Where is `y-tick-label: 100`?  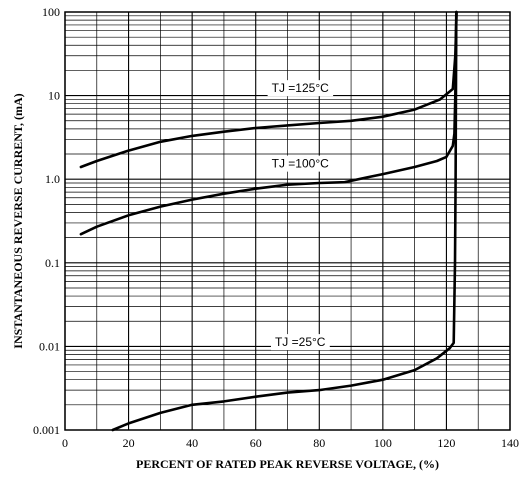
y-tick-label: 100 is located at coordinates (51, 12).